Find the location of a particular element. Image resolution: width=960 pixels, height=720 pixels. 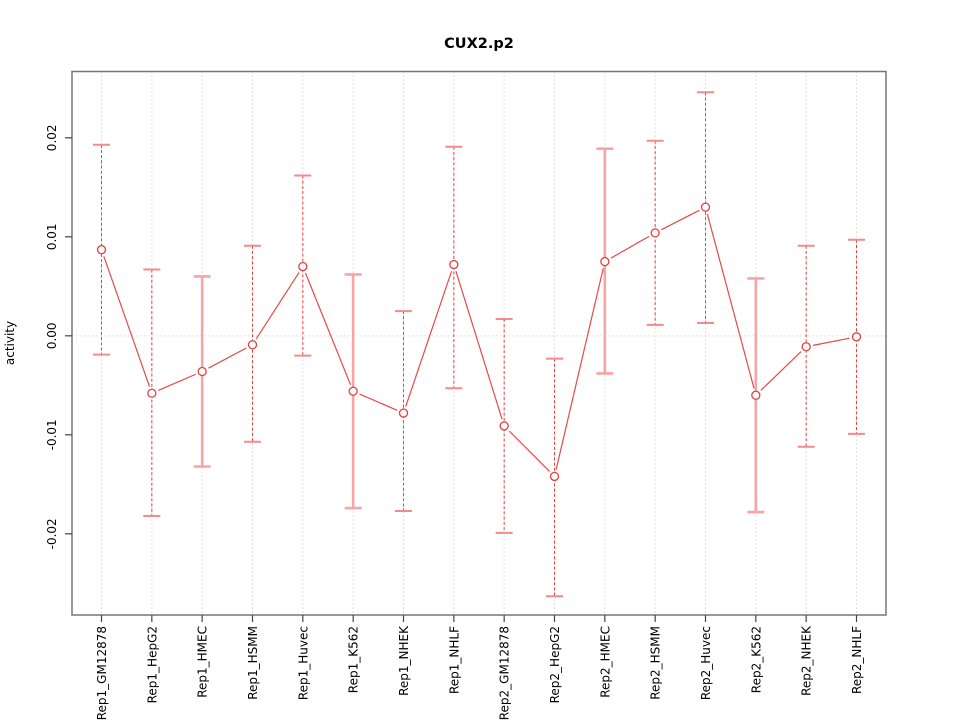

y-tick-label: 0.01 is located at coordinates (52, 236).